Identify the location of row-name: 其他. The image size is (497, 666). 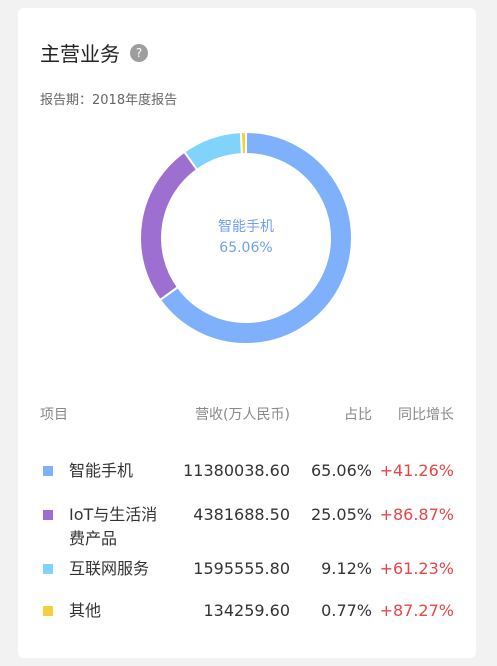
(85, 610).